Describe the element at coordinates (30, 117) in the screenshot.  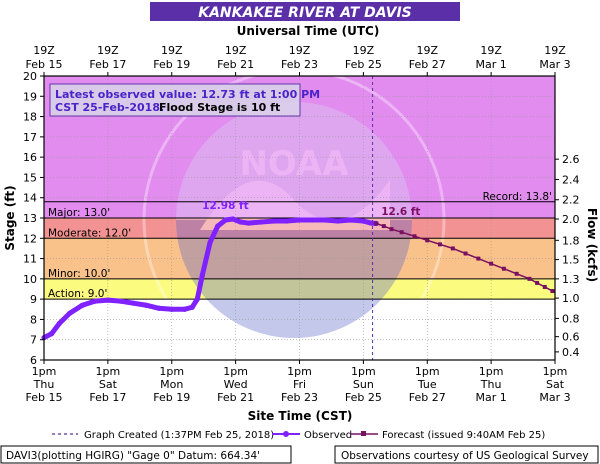
I see `y-tick-label-18: 18` at that location.